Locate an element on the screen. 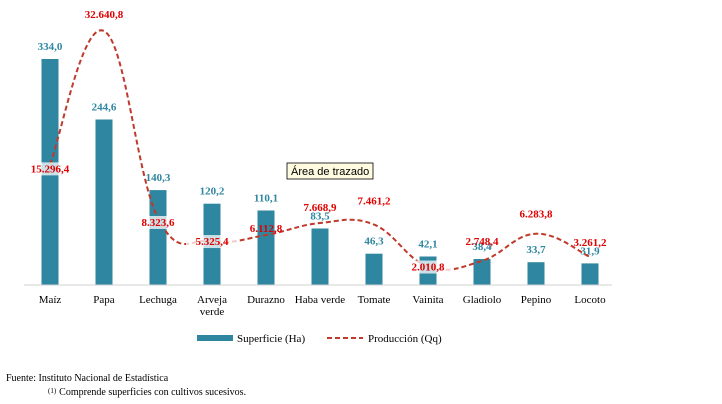  bar-value-label: 334,0 is located at coordinates (50, 47).